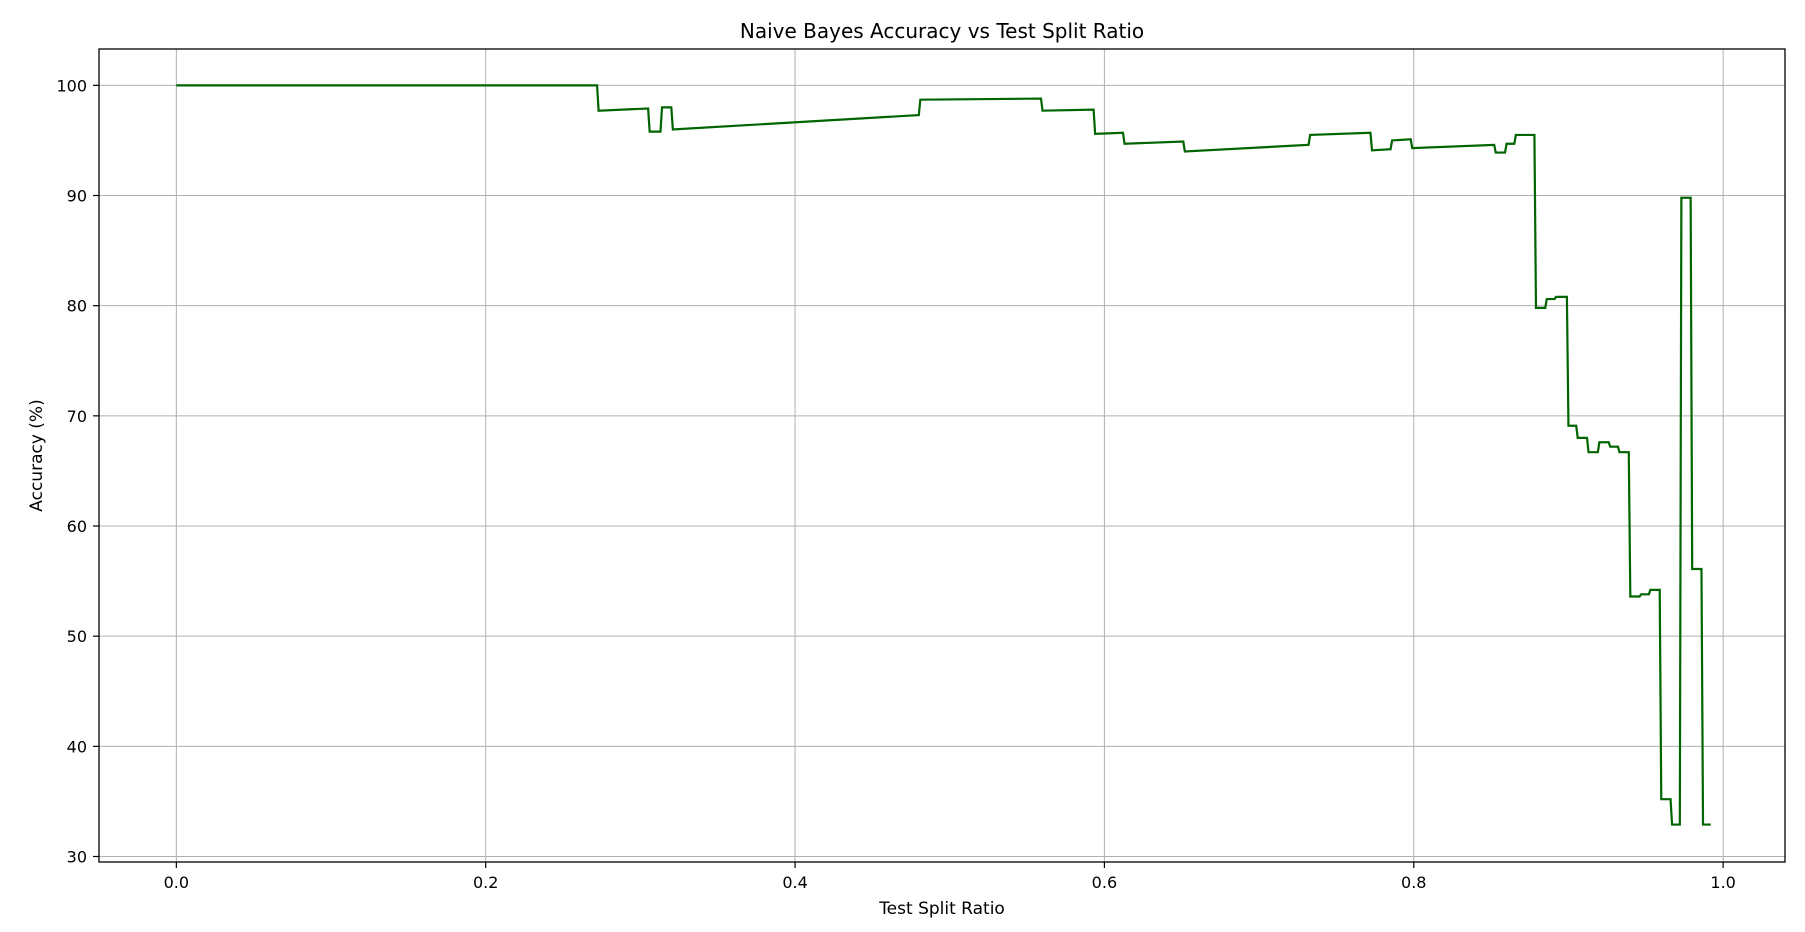 The height and width of the screenshot is (932, 1805). I want to click on y-axis-label: Accuracy (%), so click(37, 455).